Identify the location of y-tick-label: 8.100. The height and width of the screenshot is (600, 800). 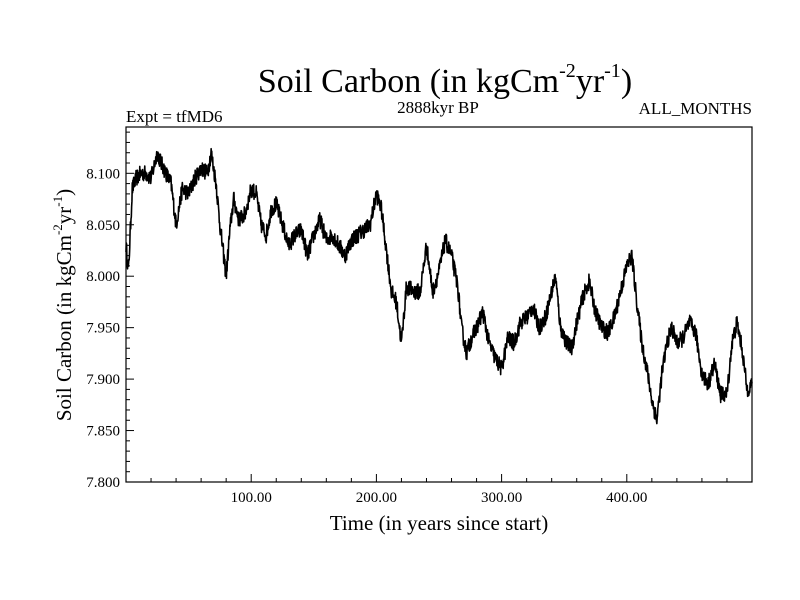
(103, 174).